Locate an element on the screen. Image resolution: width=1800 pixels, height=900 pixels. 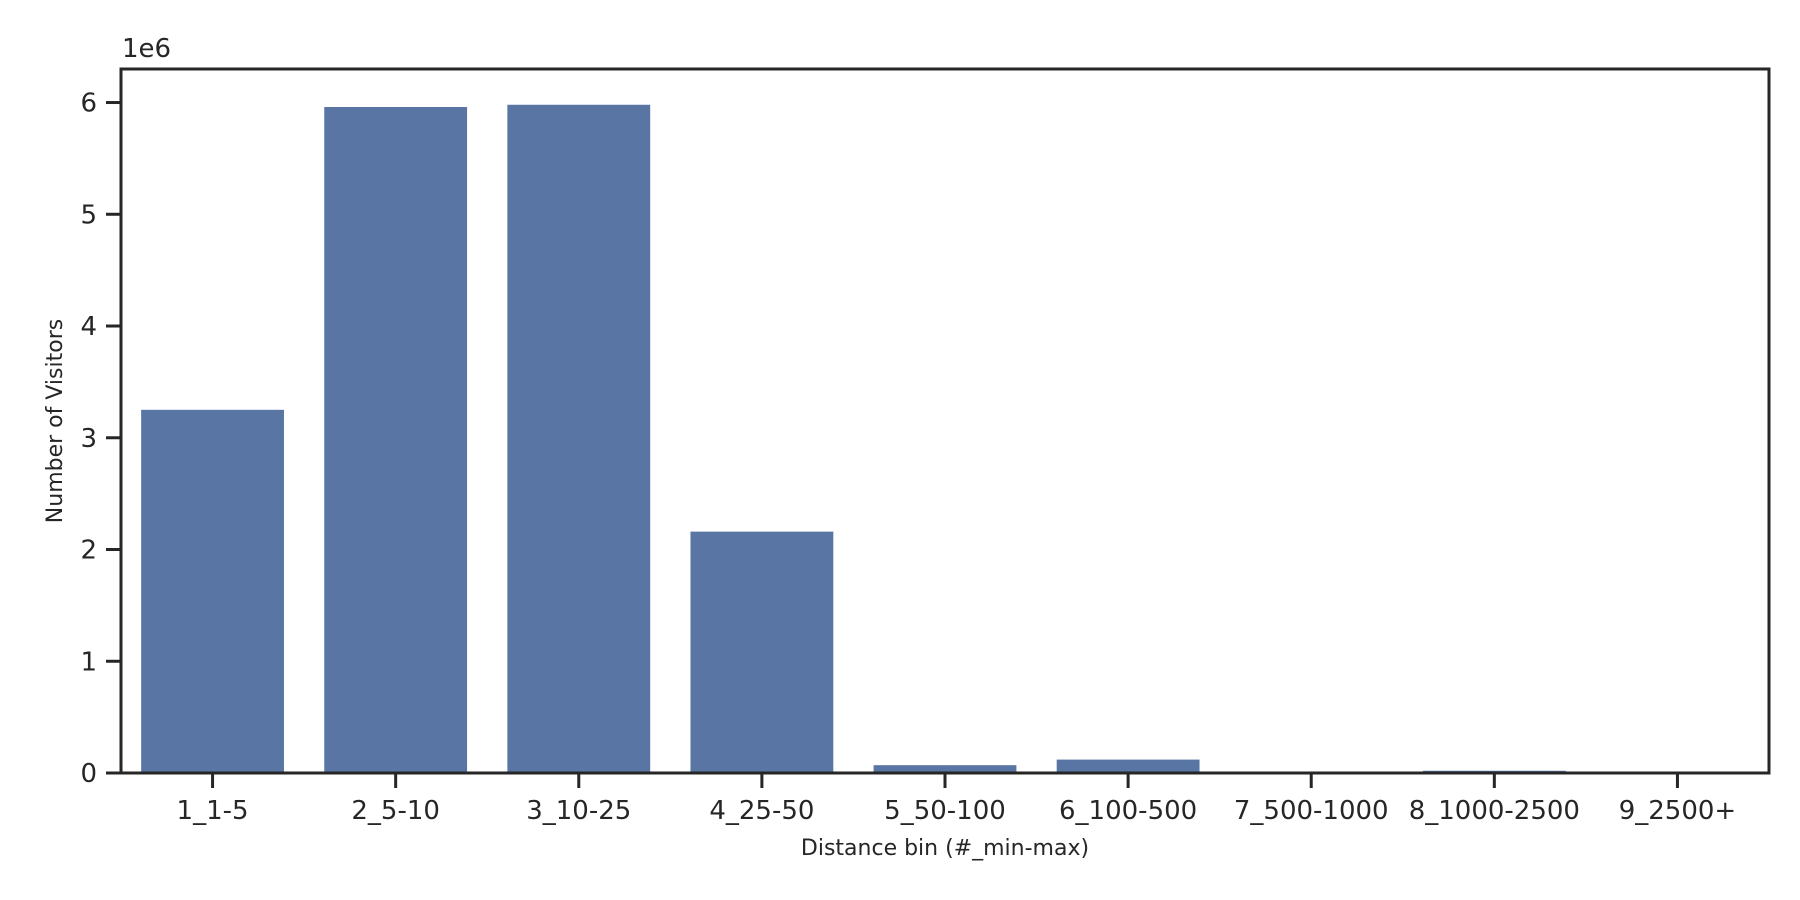
x-tick-label: 3_10-25 is located at coordinates (578, 811).